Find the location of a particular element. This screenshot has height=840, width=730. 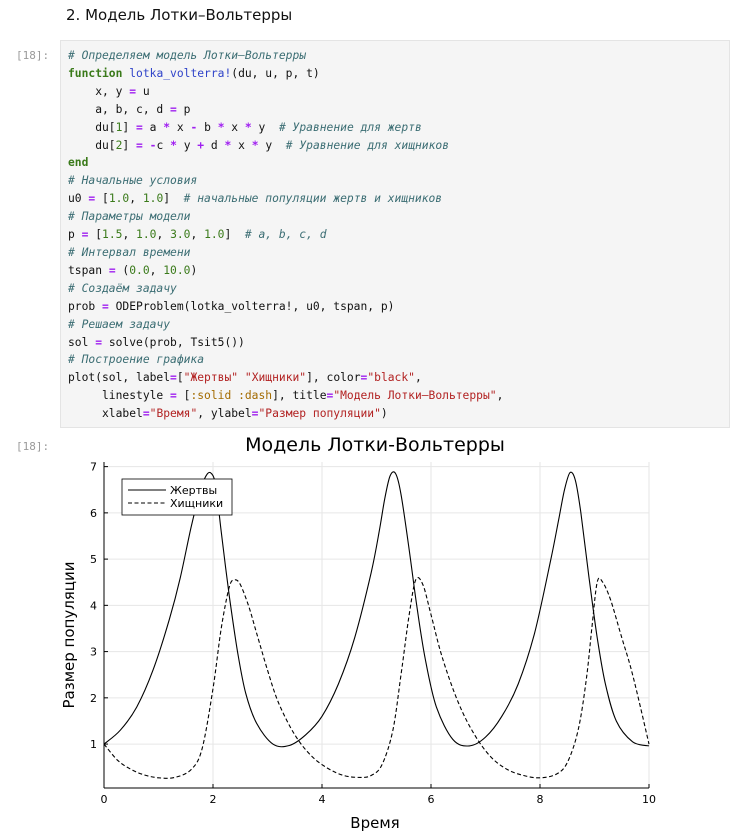

code-token: "Модель Лотки–Вольтерры" is located at coordinates (415, 396).